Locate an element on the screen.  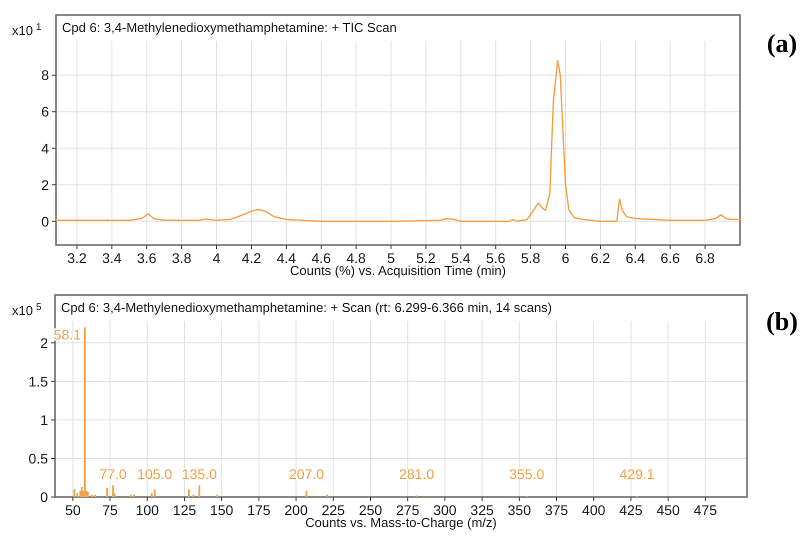
x-tick-label: 175 is located at coordinates (259, 510).